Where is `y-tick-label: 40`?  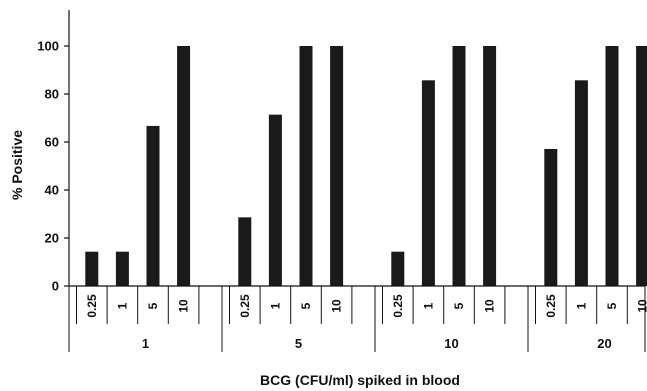
y-tick-label: 40 is located at coordinates (52, 190).